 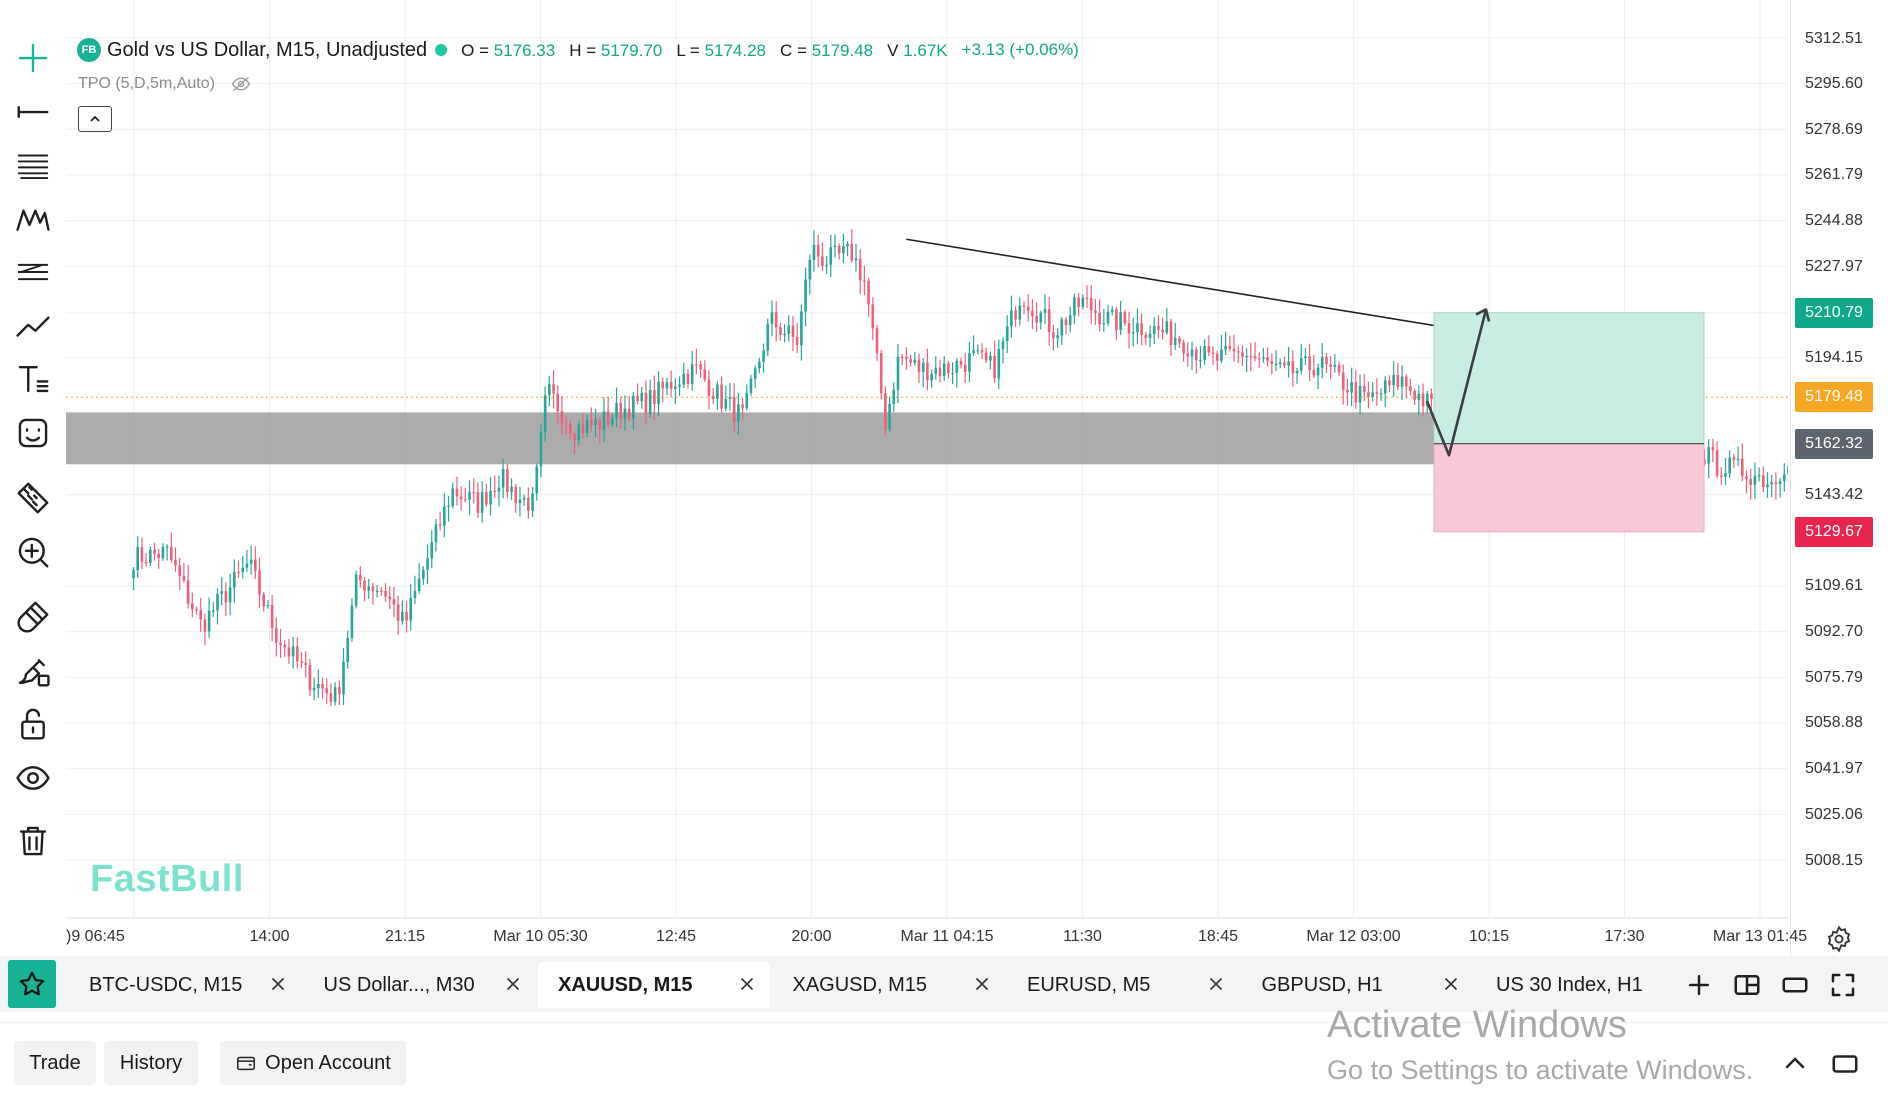 What do you see at coordinates (185, 985) in the screenshot?
I see `symbol-tab: BTC-USDC, M15` at bounding box center [185, 985].